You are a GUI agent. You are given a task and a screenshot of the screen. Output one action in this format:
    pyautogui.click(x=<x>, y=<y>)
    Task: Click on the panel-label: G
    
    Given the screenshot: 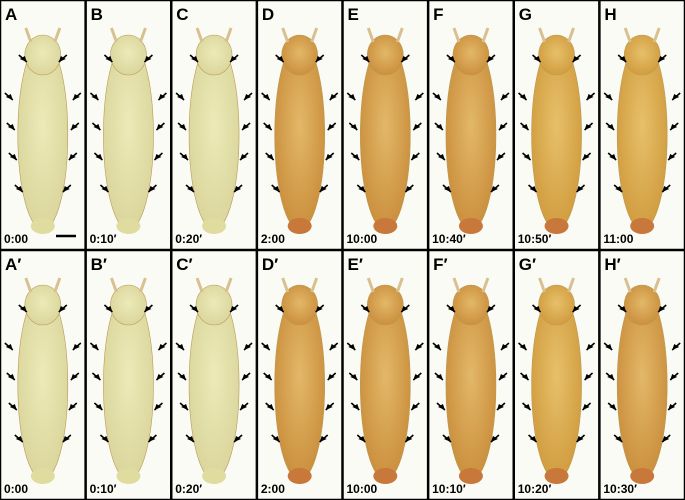 What is the action you would take?
    pyautogui.click(x=525, y=14)
    